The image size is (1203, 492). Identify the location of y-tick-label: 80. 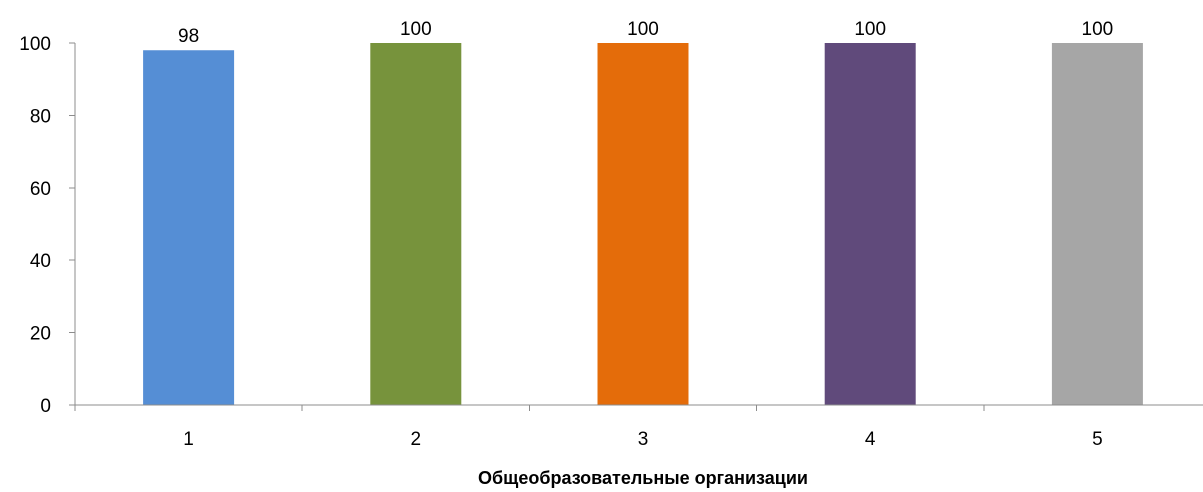
(40, 116).